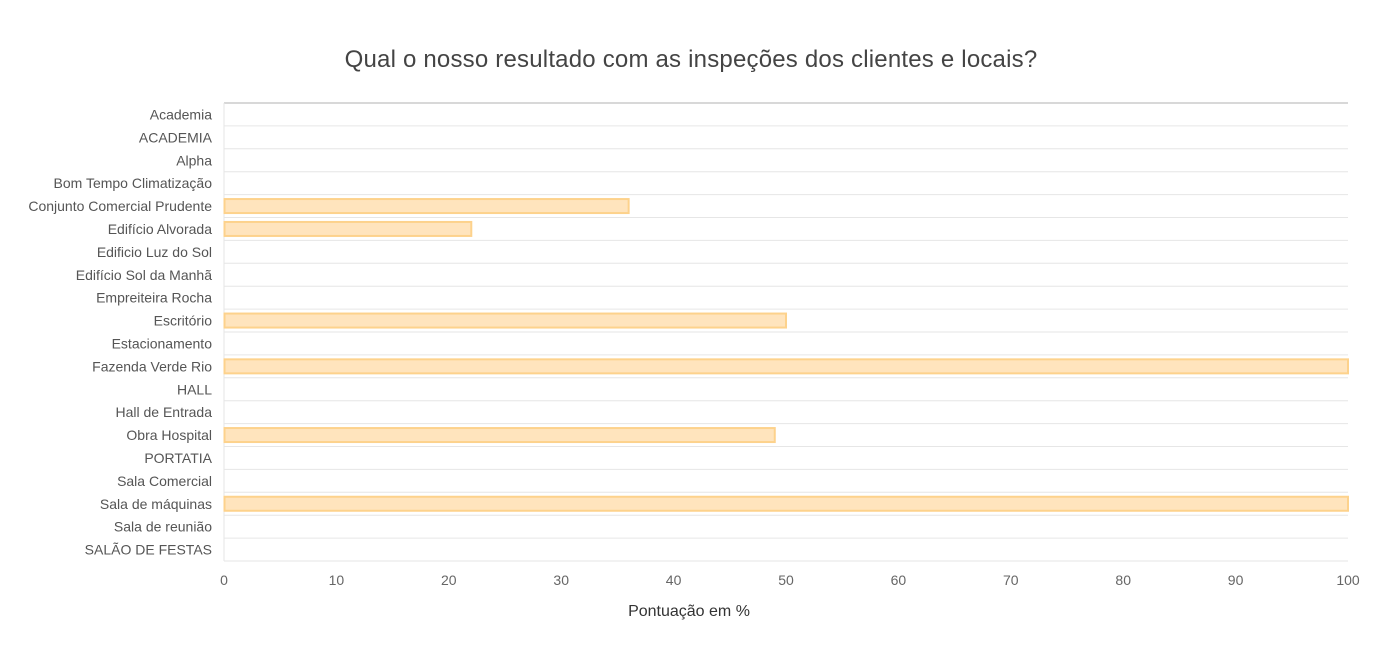  Describe the element at coordinates (133, 183) in the screenshot. I see `category-label: Bom Tempo Climatização` at that location.